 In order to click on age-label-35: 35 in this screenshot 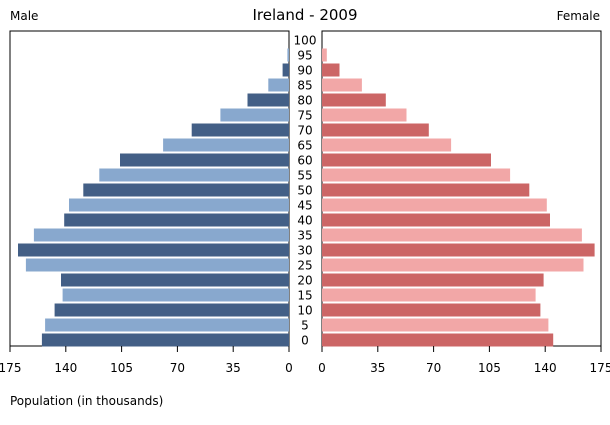, I will do `click(304, 236)`.